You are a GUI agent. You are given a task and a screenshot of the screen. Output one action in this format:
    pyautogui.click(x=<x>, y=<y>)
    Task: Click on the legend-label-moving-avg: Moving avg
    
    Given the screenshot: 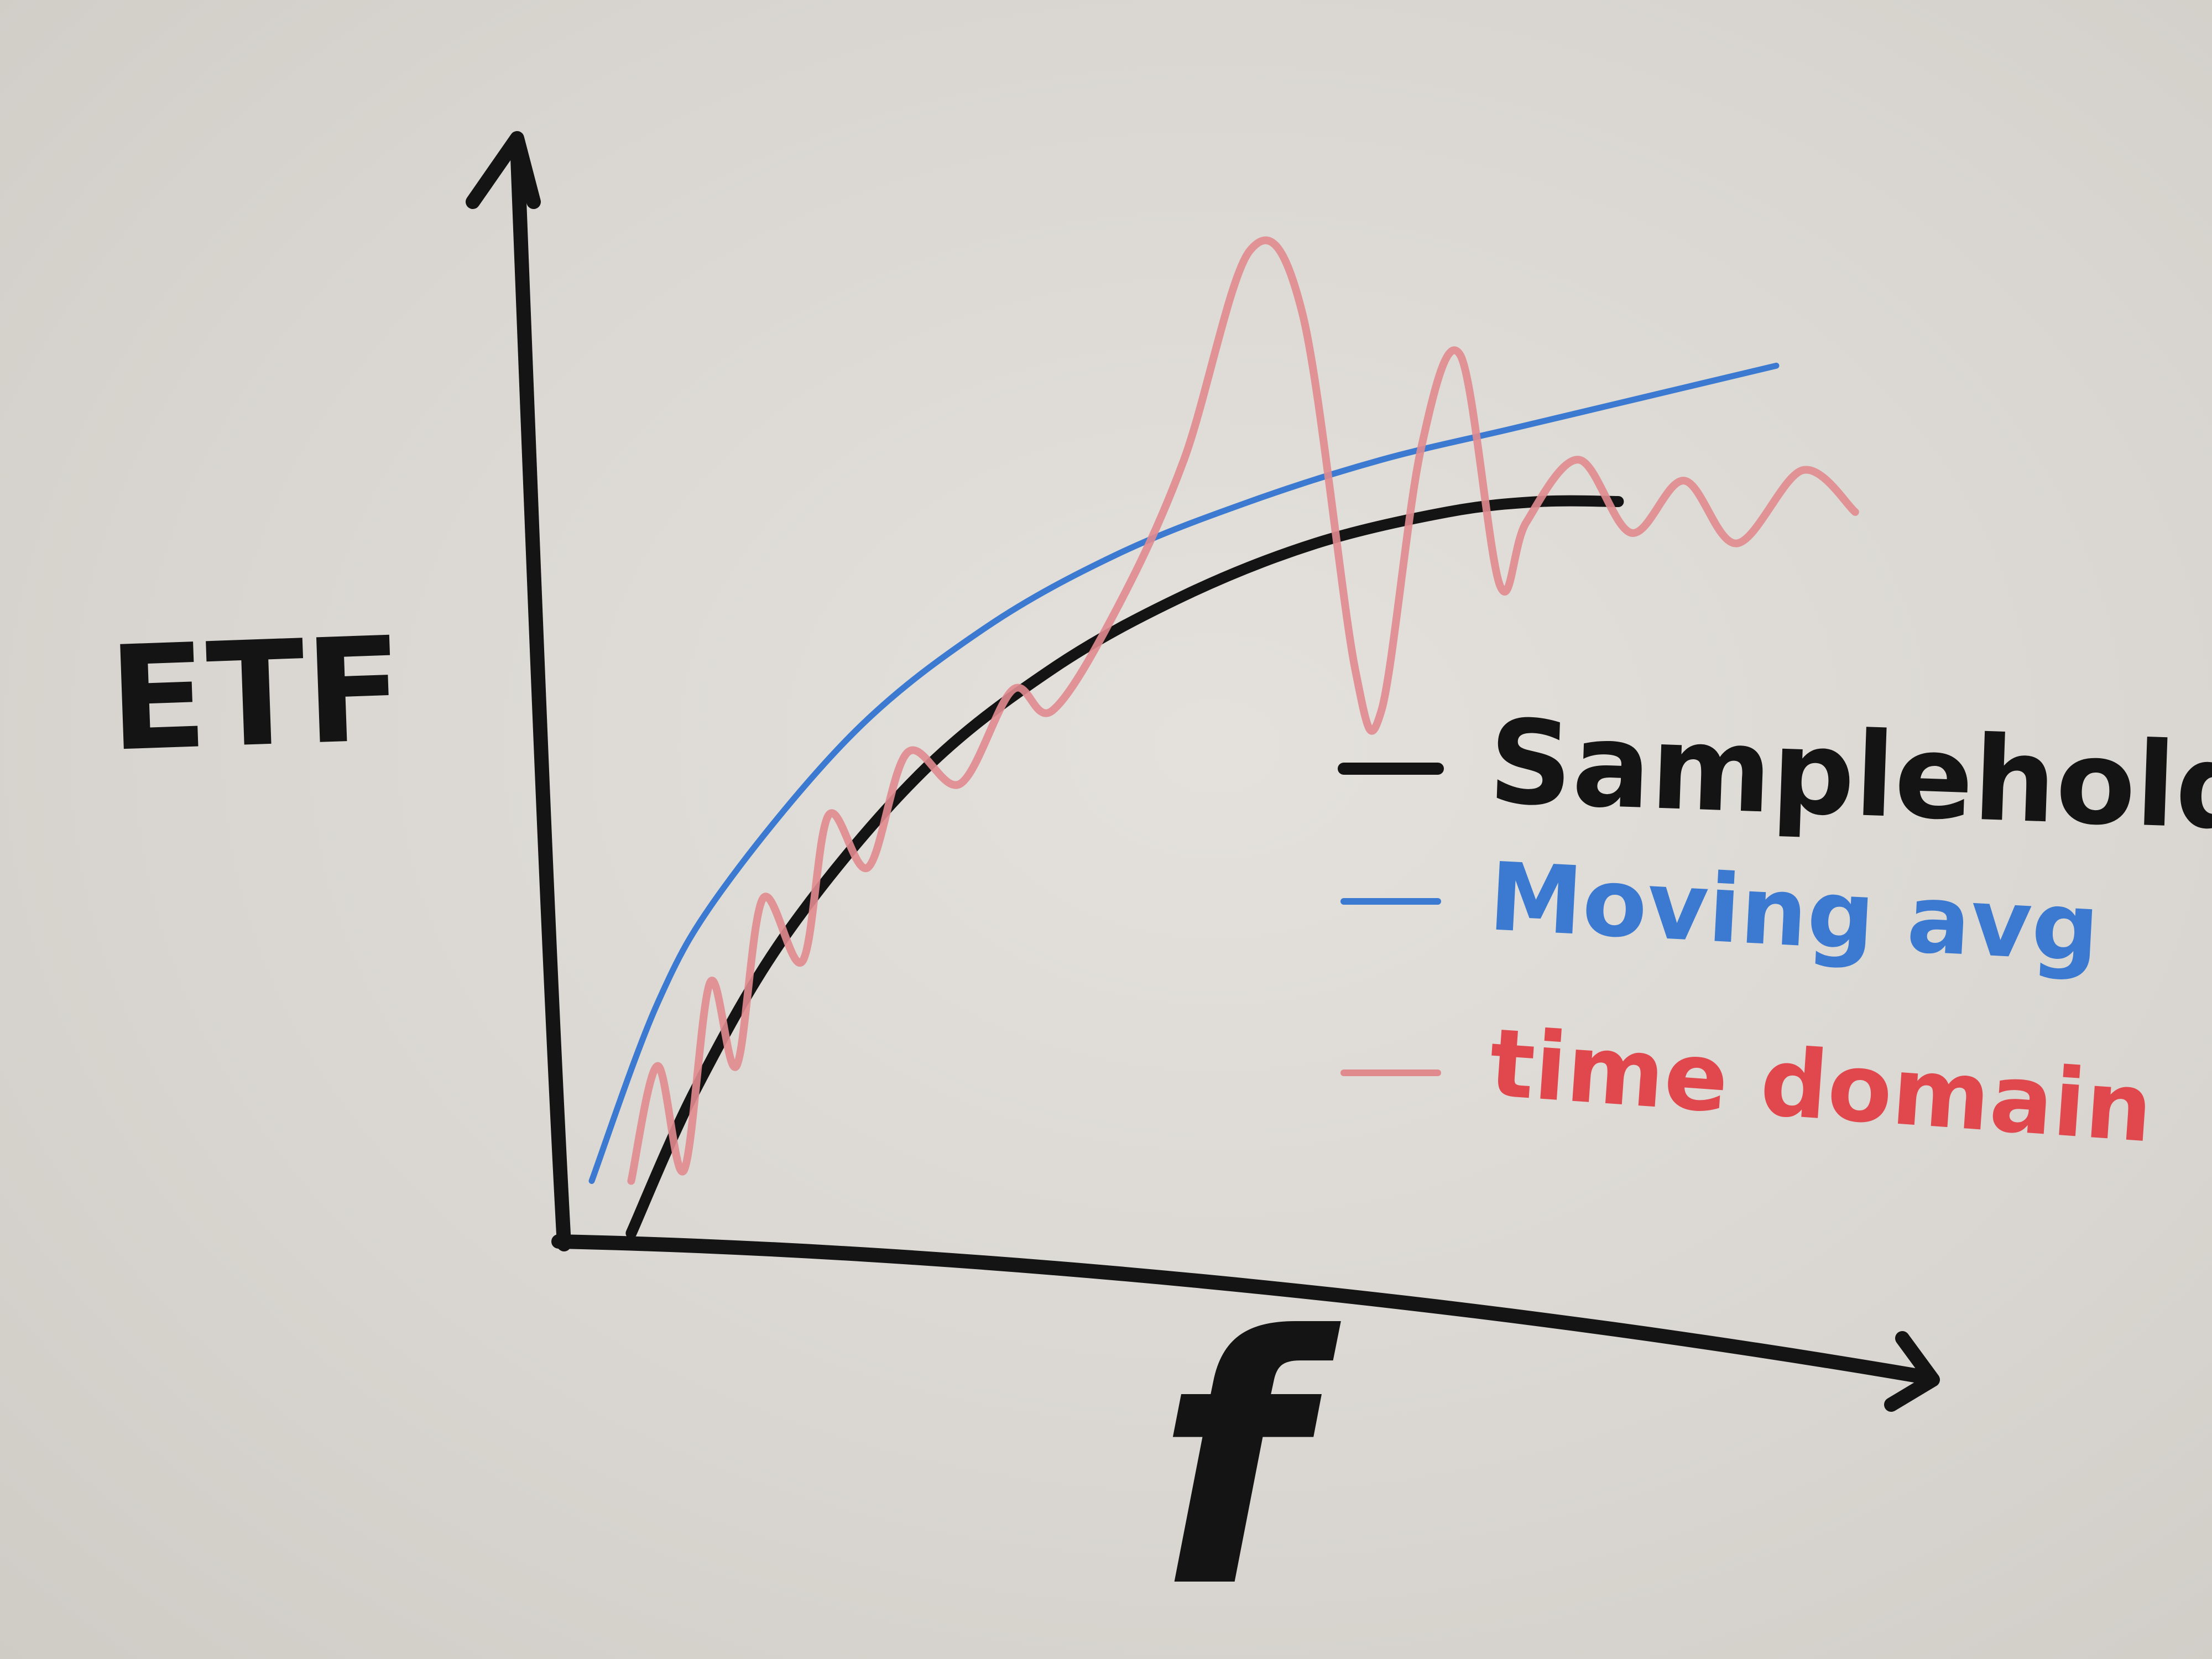 What is the action you would take?
    pyautogui.click(x=1794, y=913)
    